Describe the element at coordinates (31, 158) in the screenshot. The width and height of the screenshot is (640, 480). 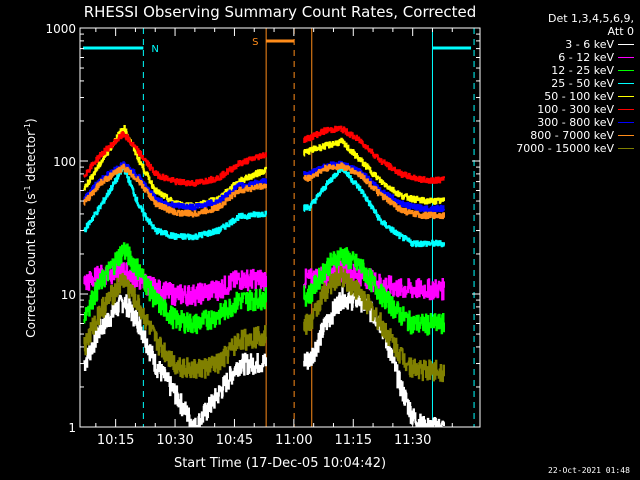
I see `ylabel-part-2: detector` at that location.